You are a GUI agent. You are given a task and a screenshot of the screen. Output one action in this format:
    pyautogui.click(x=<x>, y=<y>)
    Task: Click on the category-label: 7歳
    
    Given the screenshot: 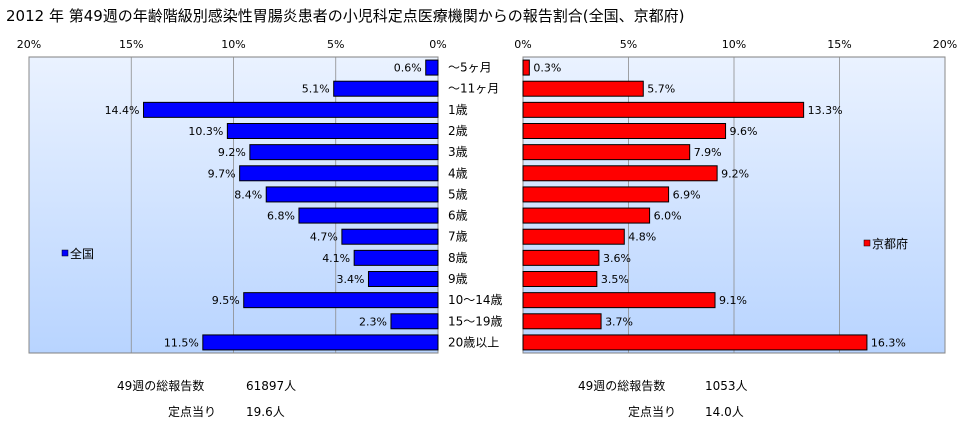 What is the action you would take?
    pyautogui.click(x=458, y=237)
    